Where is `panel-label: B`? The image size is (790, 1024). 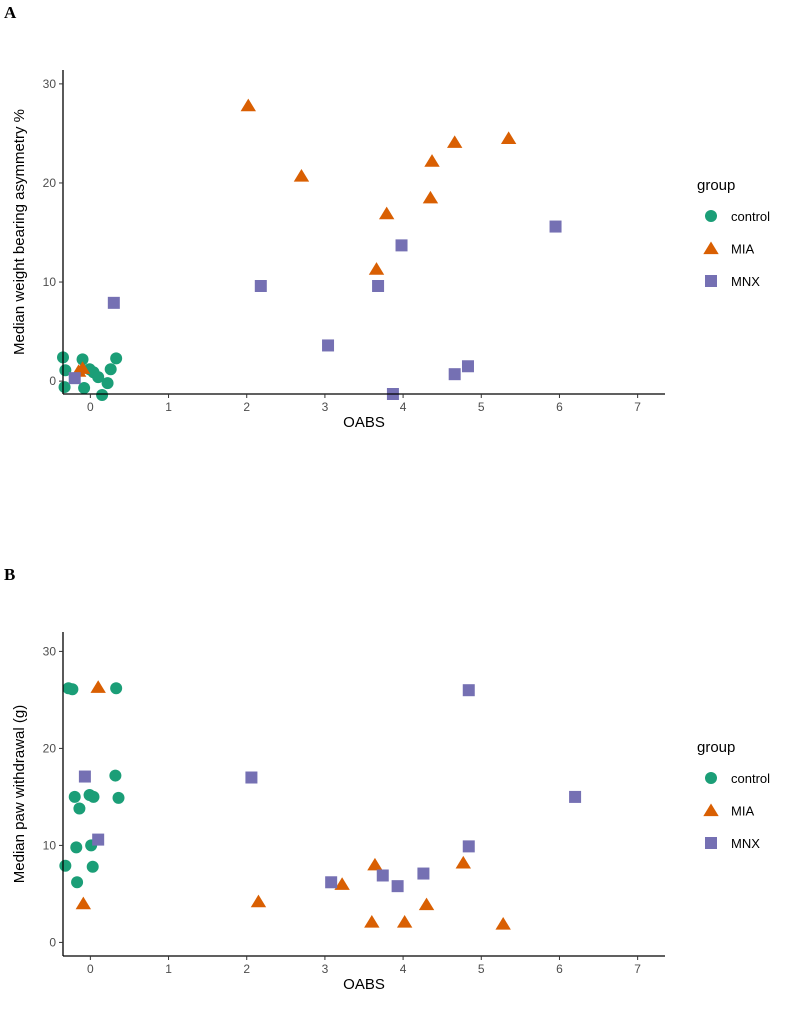
panel-label: B is located at coordinates (9, 574).